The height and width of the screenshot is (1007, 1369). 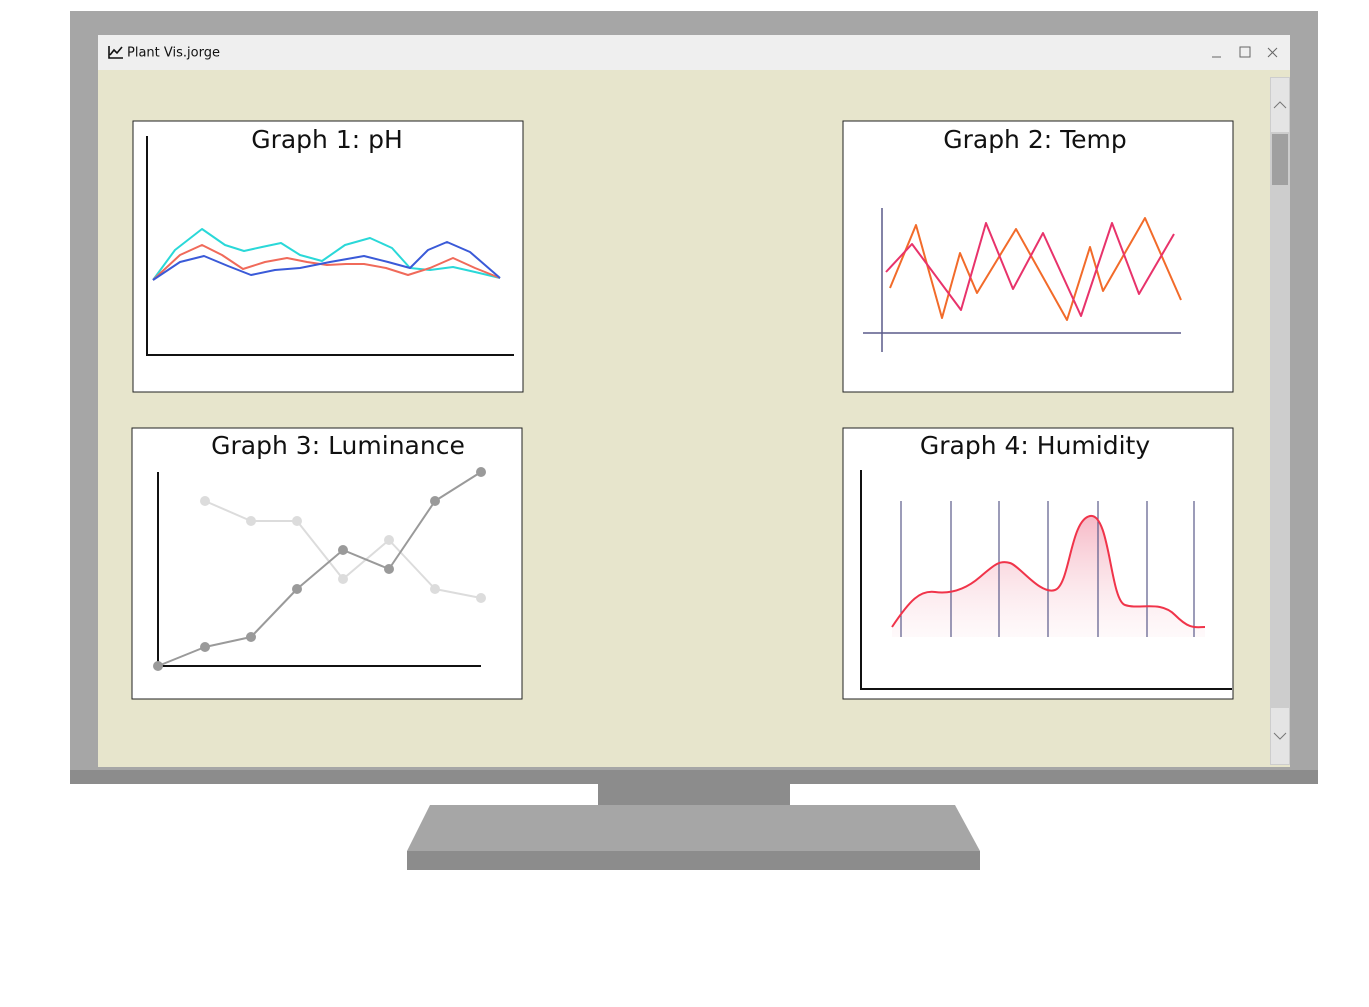 I want to click on monitor-base-edge, so click(x=693, y=860).